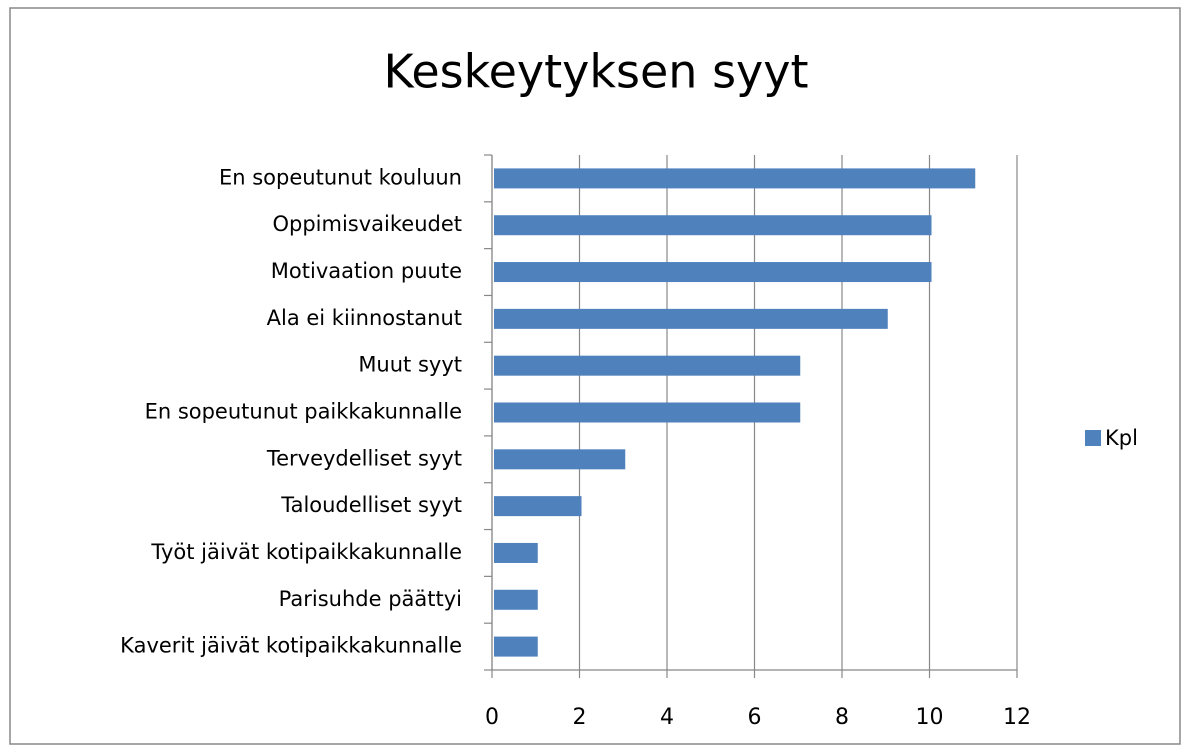 This screenshot has height=751, width=1191. Describe the element at coordinates (370, 599) in the screenshot. I see `y-tick-label: Parisuhde päättyi` at that location.